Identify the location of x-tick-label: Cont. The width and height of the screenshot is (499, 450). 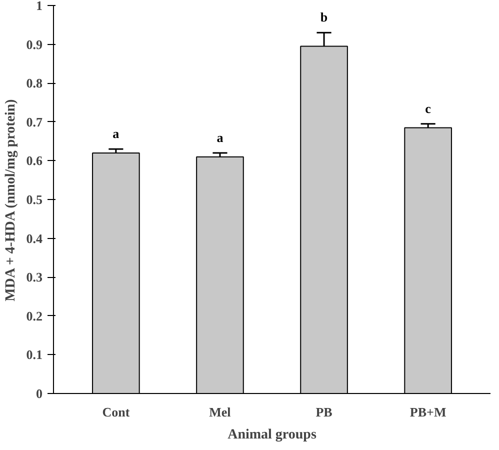
(116, 412).